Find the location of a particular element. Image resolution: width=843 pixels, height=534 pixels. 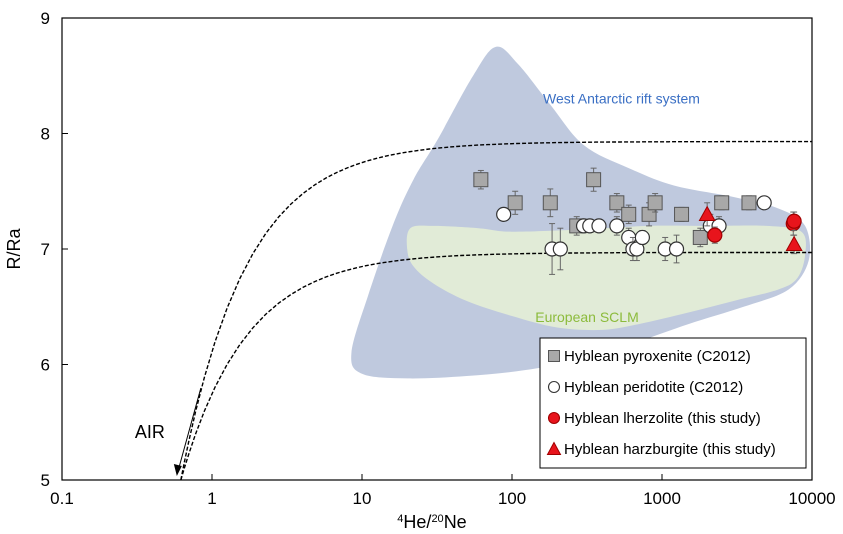

x-title-base2: Ne is located at coordinates (455, 522).